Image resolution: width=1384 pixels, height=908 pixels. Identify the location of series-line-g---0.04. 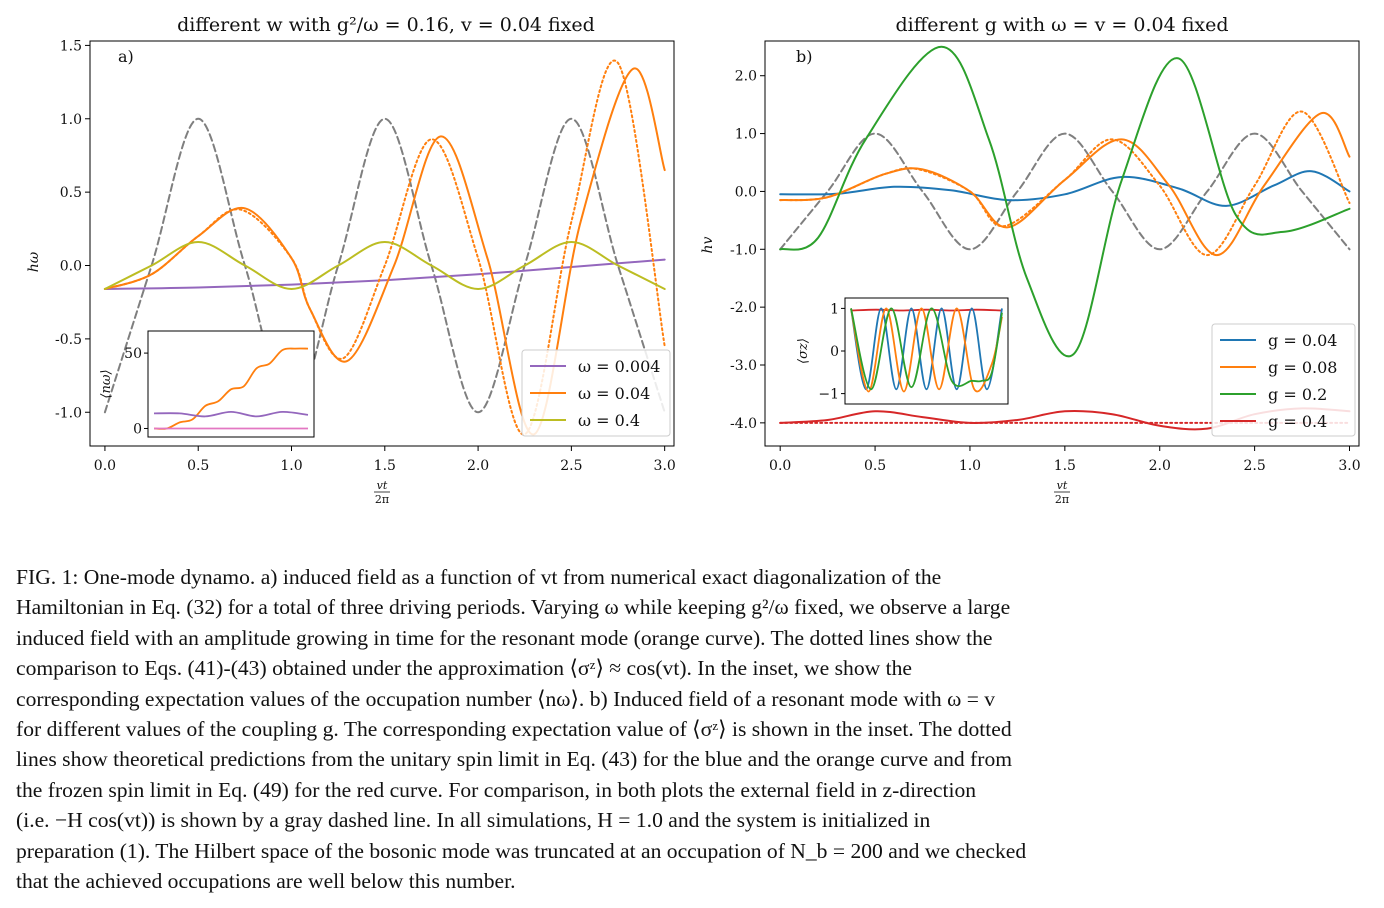
(1065, 188).